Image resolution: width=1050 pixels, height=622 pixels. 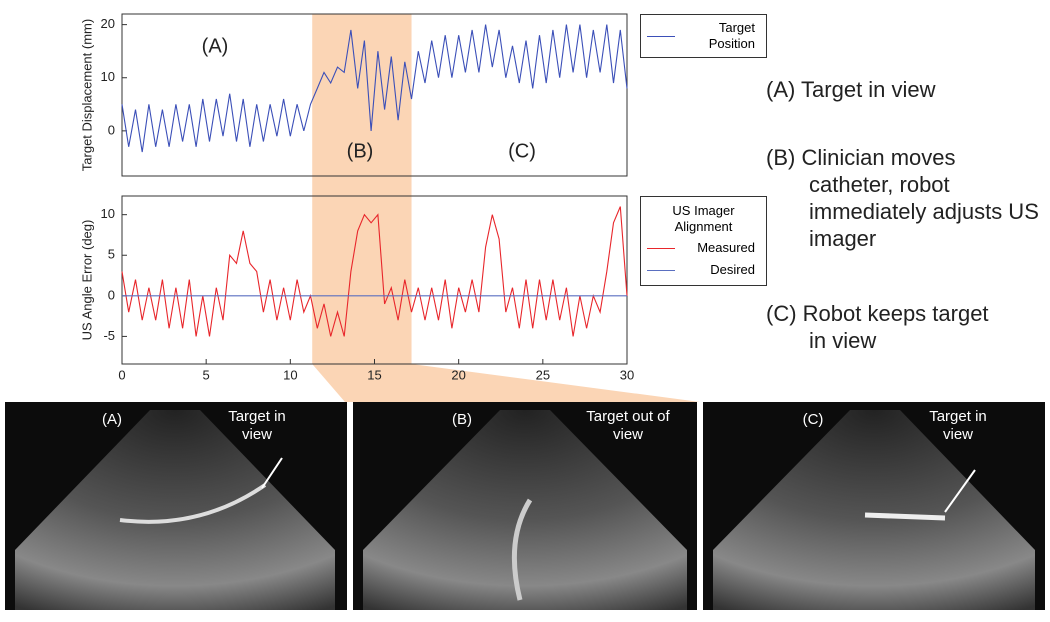 I want to click on x-tick-label: 20, so click(x=458, y=374).